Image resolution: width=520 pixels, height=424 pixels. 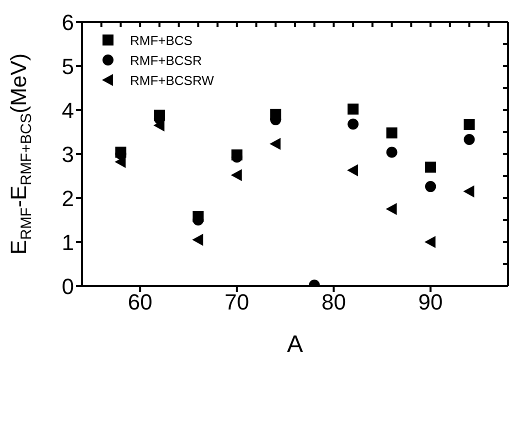 I want to click on x-tick-label: 90, so click(x=430, y=302).